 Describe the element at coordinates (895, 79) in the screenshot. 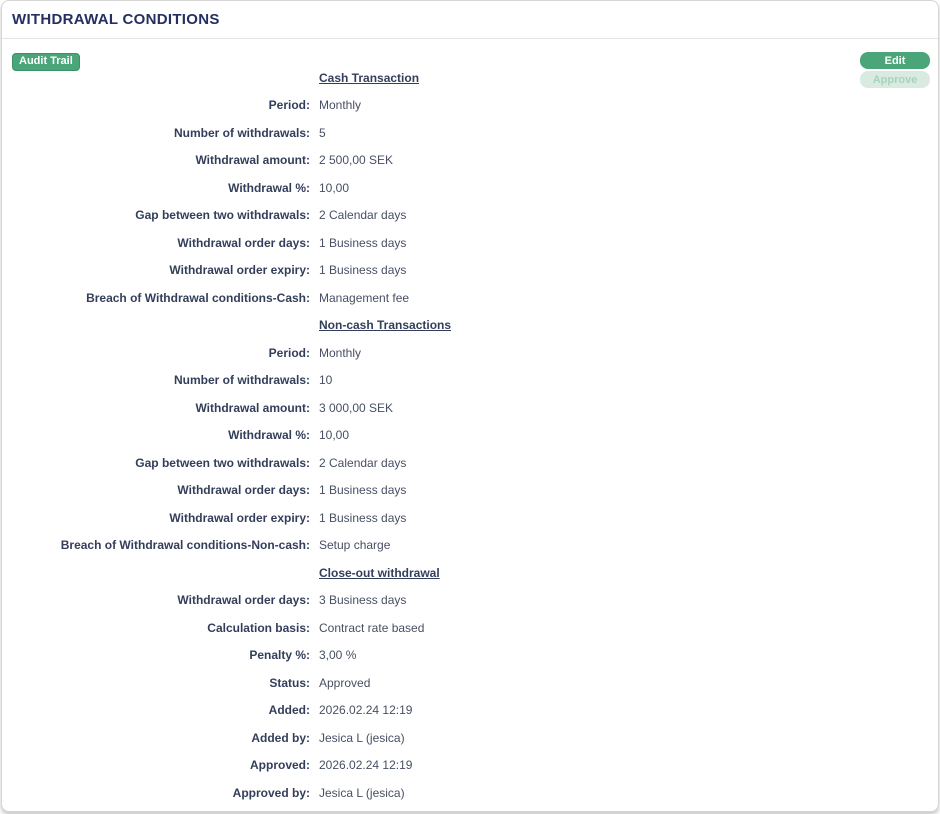

I see `approve-button: Approve` at that location.